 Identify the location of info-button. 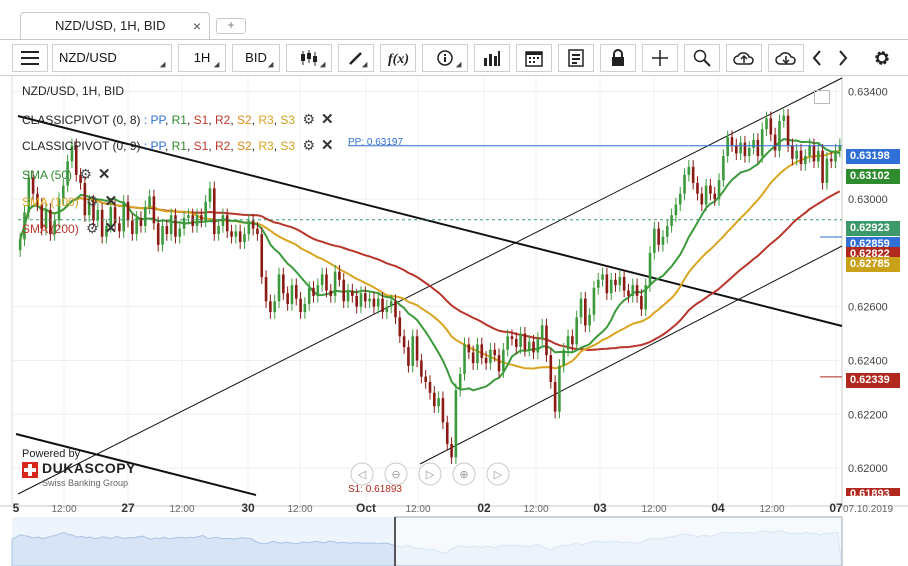
(445, 58).